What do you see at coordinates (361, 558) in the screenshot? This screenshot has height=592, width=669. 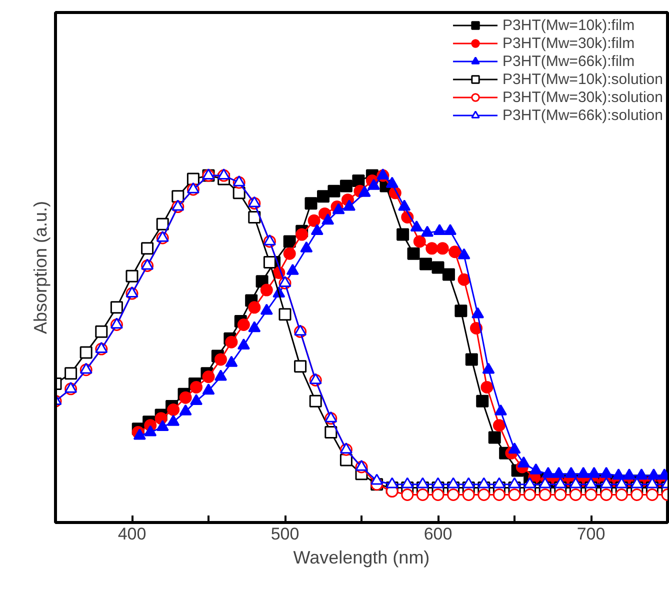 I see `x-axis-title: Wavelength (nm)` at bounding box center [361, 558].